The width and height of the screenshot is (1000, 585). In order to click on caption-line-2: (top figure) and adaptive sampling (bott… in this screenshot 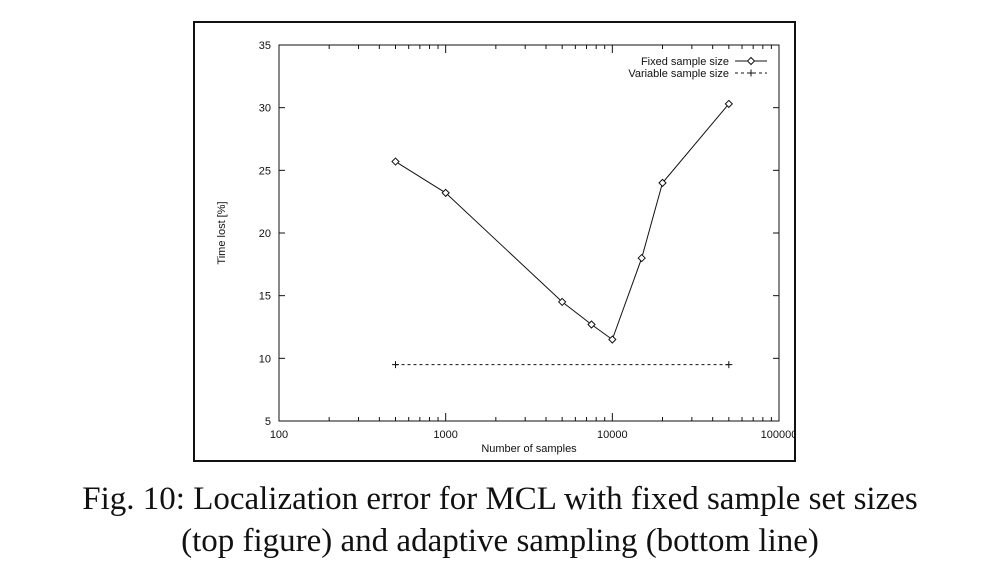, I will do `click(500, 541)`.